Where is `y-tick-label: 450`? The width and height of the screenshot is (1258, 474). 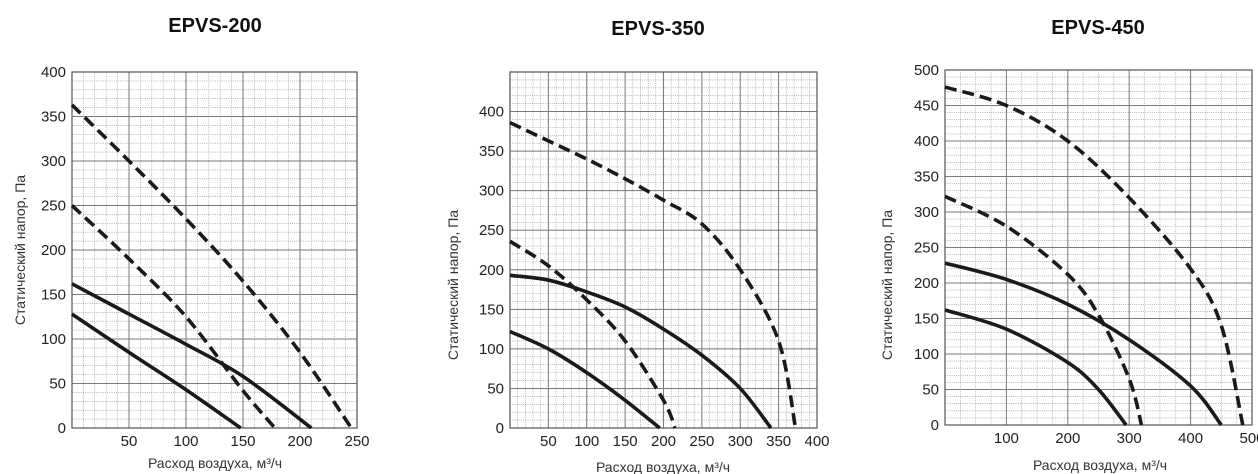
y-tick-label: 450 is located at coordinates (926, 106).